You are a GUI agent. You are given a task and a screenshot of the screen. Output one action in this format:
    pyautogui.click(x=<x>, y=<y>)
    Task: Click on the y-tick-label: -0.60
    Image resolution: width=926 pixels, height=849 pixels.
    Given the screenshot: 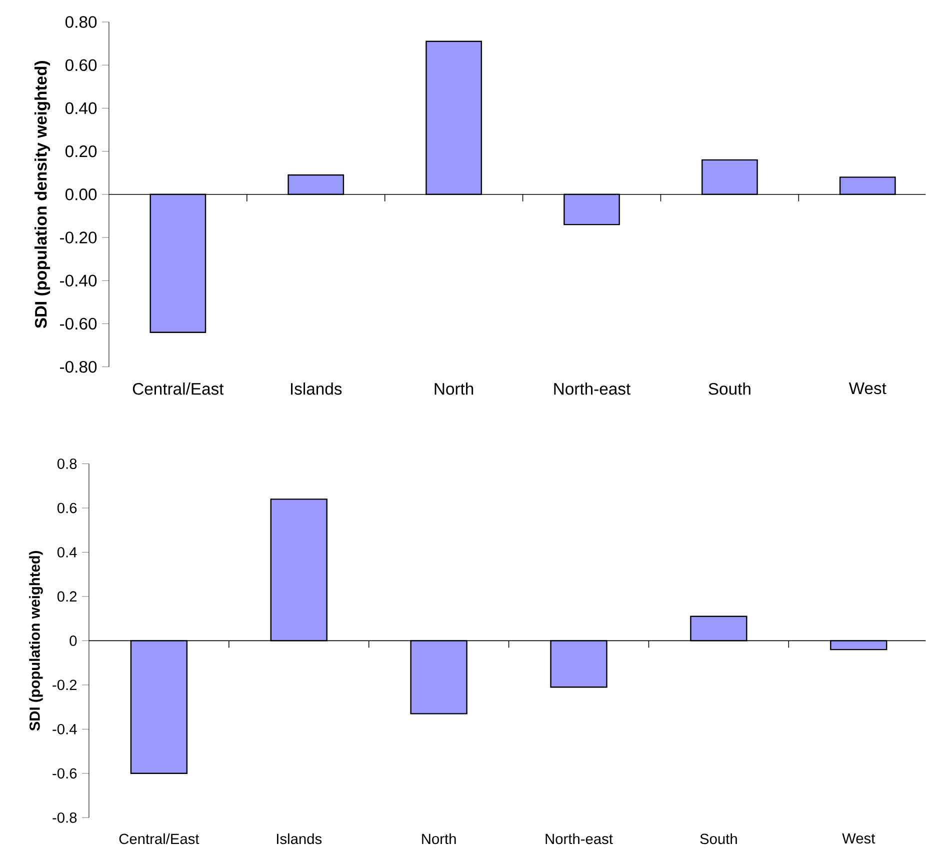 What is the action you would take?
    pyautogui.click(x=78, y=324)
    